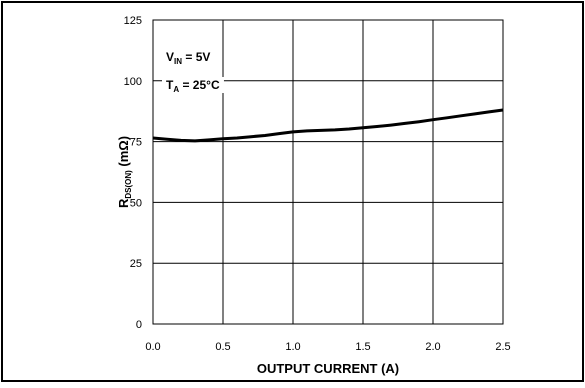 The width and height of the screenshot is (585, 388). I want to click on x-tick-label: 2.0, so click(432, 347).